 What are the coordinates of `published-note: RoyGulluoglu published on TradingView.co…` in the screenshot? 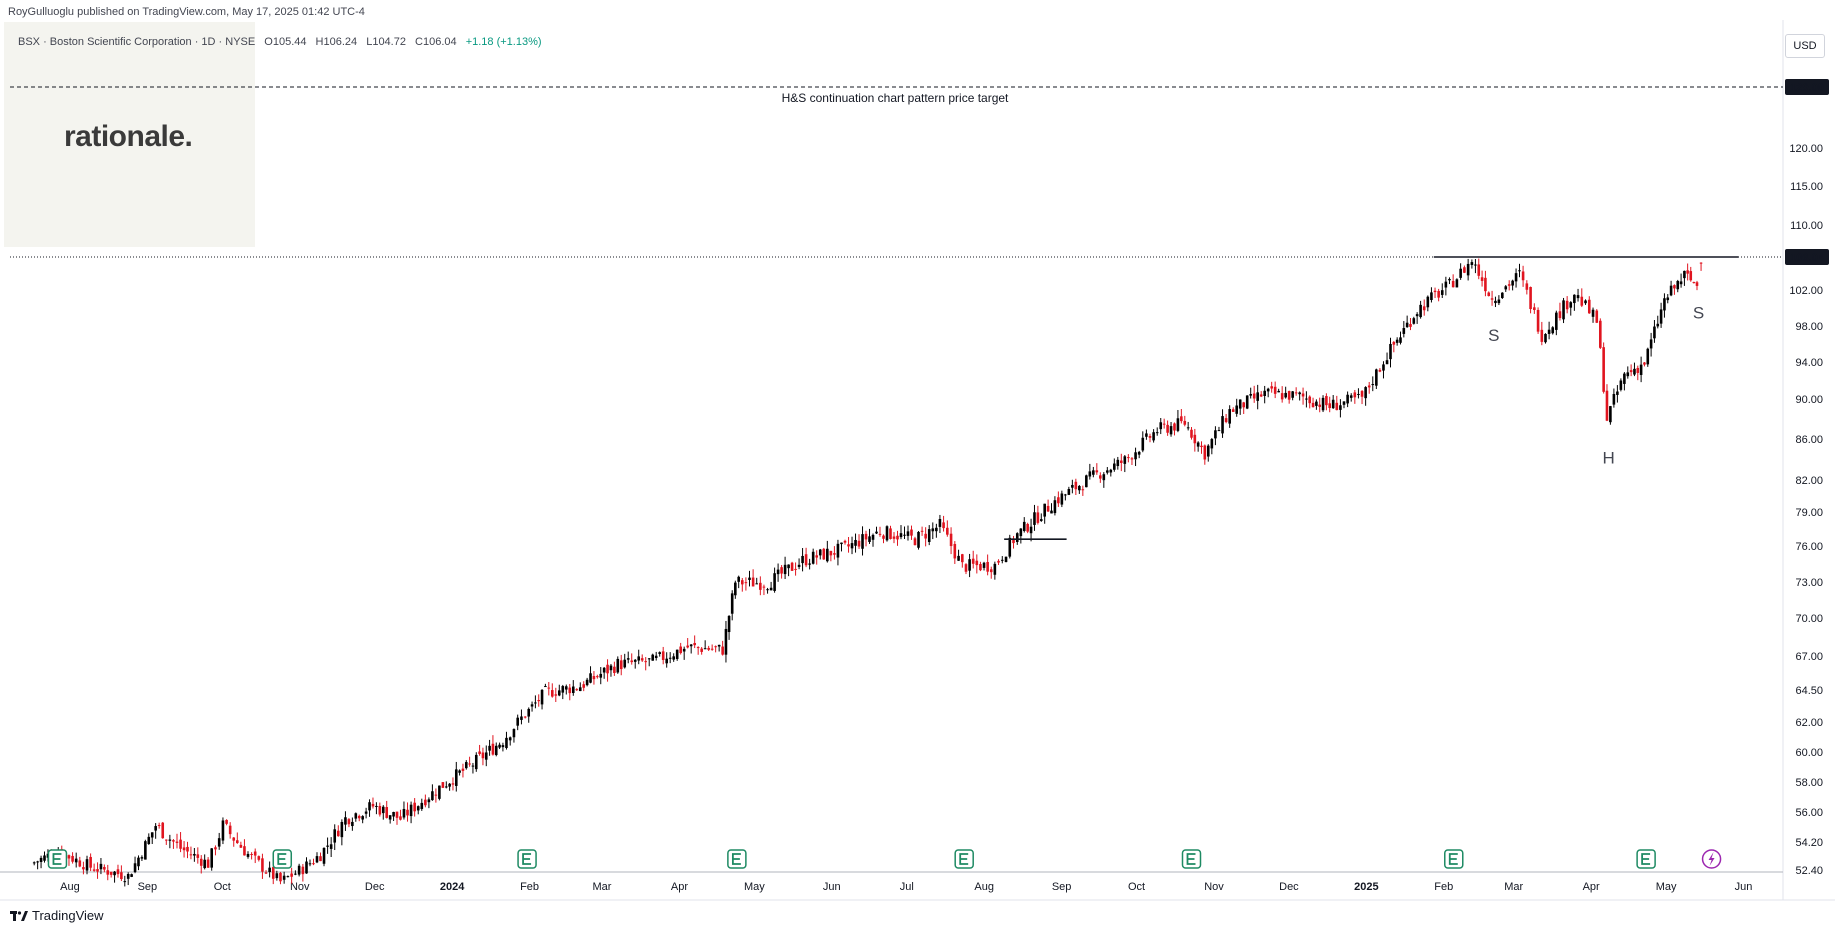 It's located at (186, 12).